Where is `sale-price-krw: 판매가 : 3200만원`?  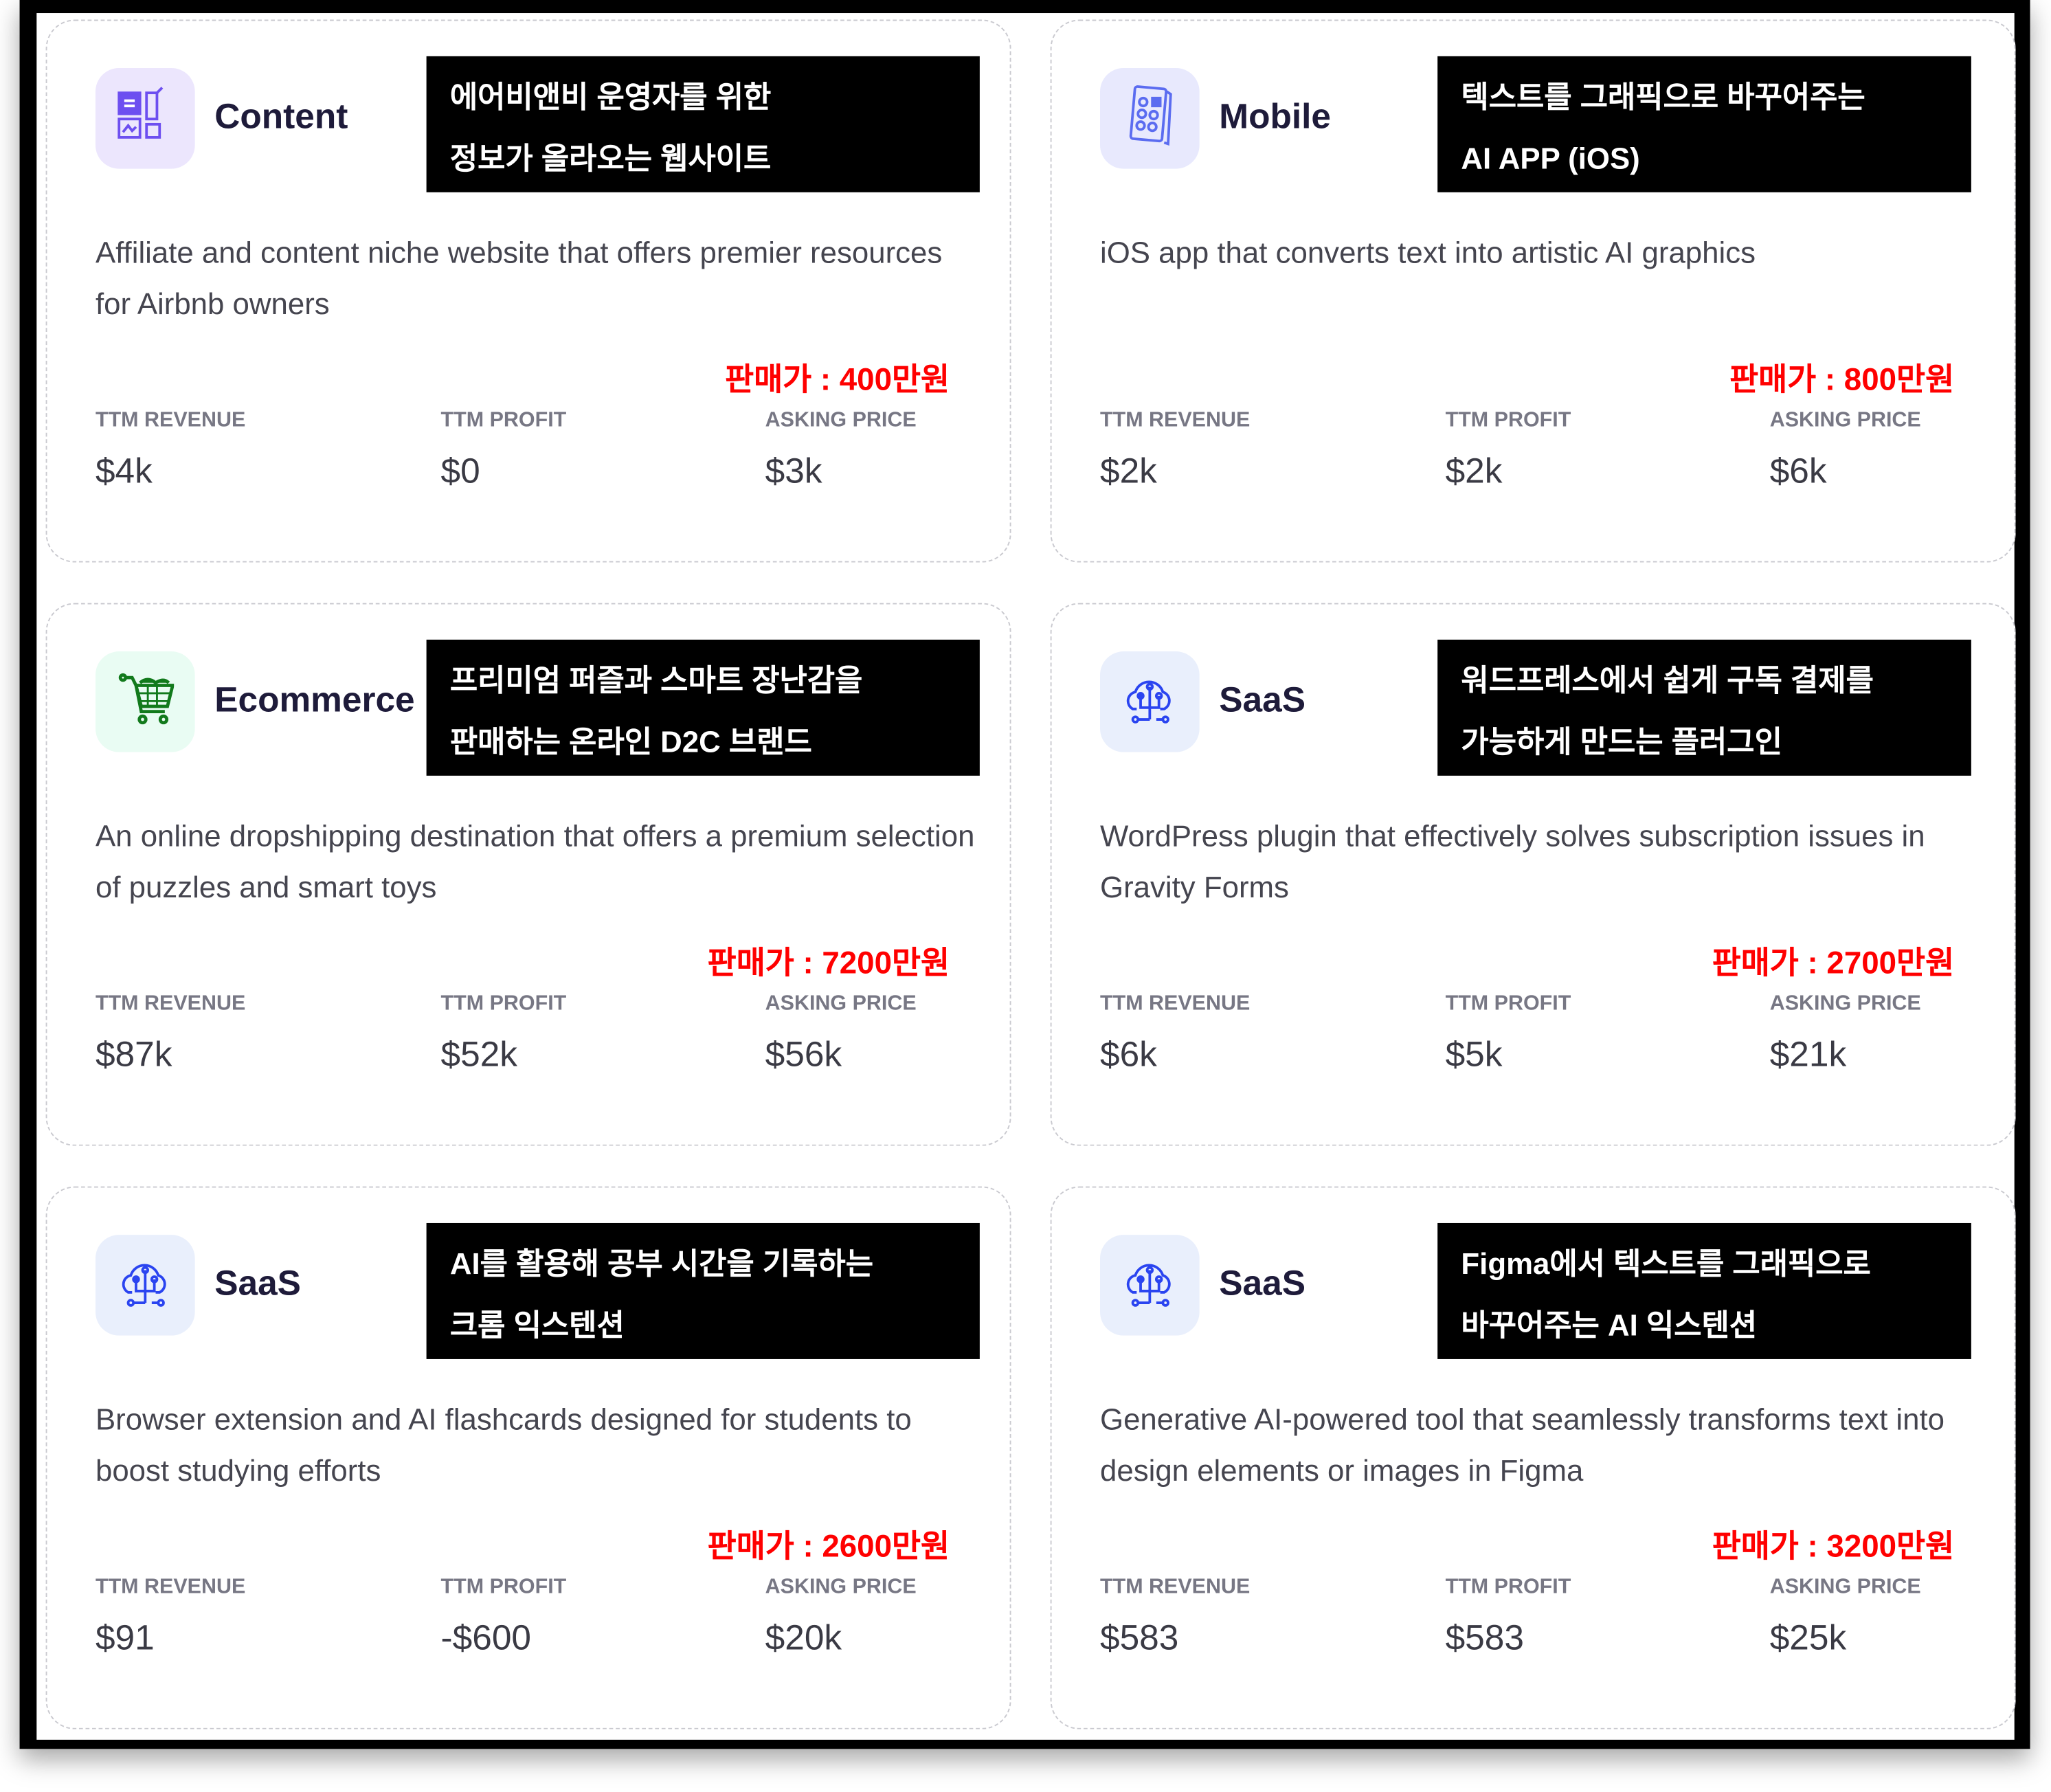 sale-price-krw: 판매가 : 3200만원 is located at coordinates (1833, 1547).